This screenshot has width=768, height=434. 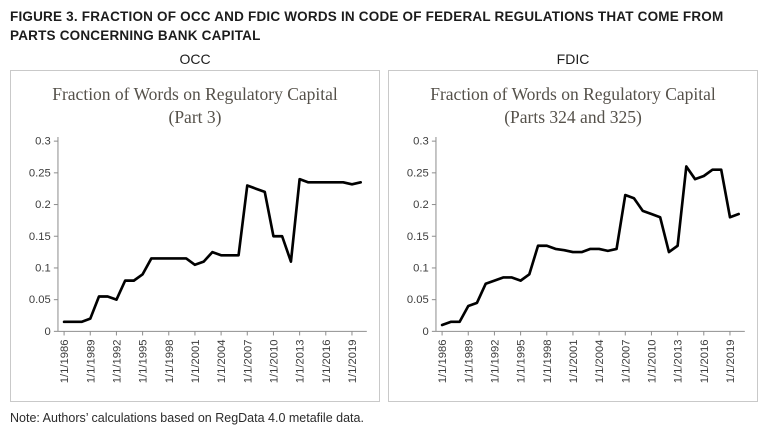 I want to click on panel-label-fdic: FDIC, so click(x=573, y=59).